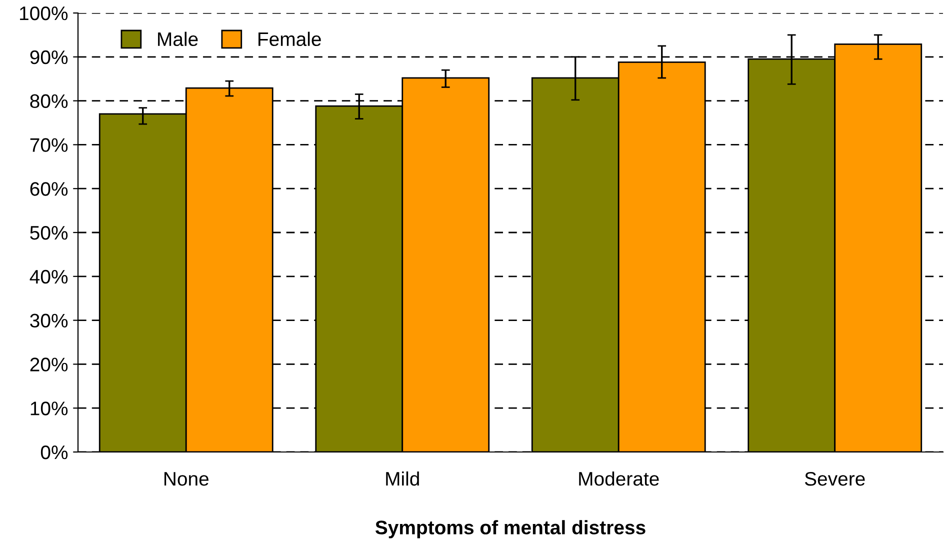 The image size is (945, 549). What do you see at coordinates (44, 13) in the screenshot?
I see `y-tick-label: 100%` at bounding box center [44, 13].